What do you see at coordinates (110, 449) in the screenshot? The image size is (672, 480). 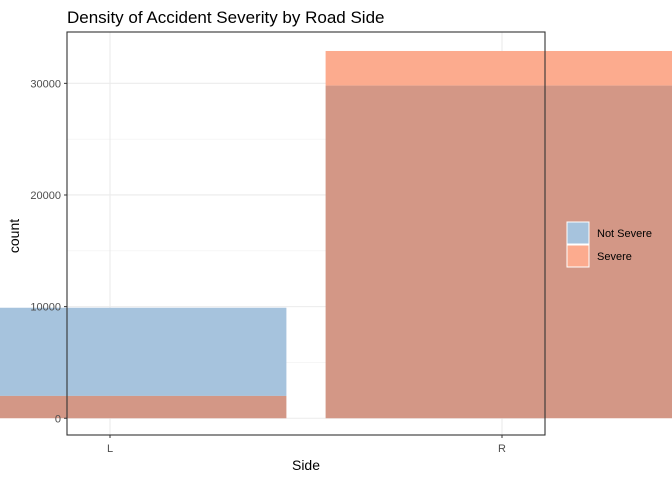 I see `x-tick-label: L` at bounding box center [110, 449].